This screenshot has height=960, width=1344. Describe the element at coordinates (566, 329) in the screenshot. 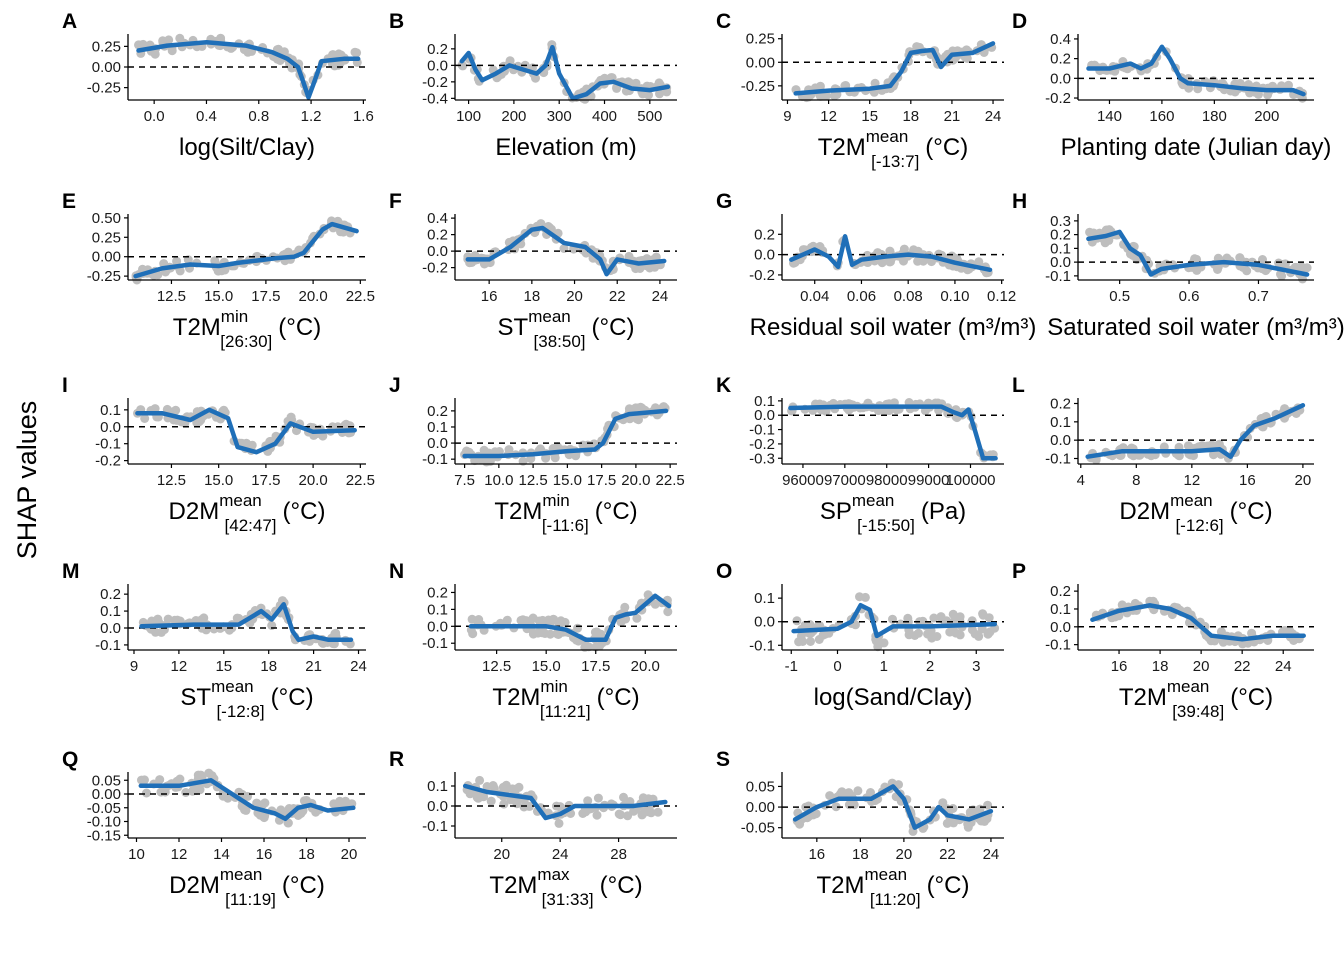

I see `x-axis-title: STmean [38:50] (°C)` at that location.